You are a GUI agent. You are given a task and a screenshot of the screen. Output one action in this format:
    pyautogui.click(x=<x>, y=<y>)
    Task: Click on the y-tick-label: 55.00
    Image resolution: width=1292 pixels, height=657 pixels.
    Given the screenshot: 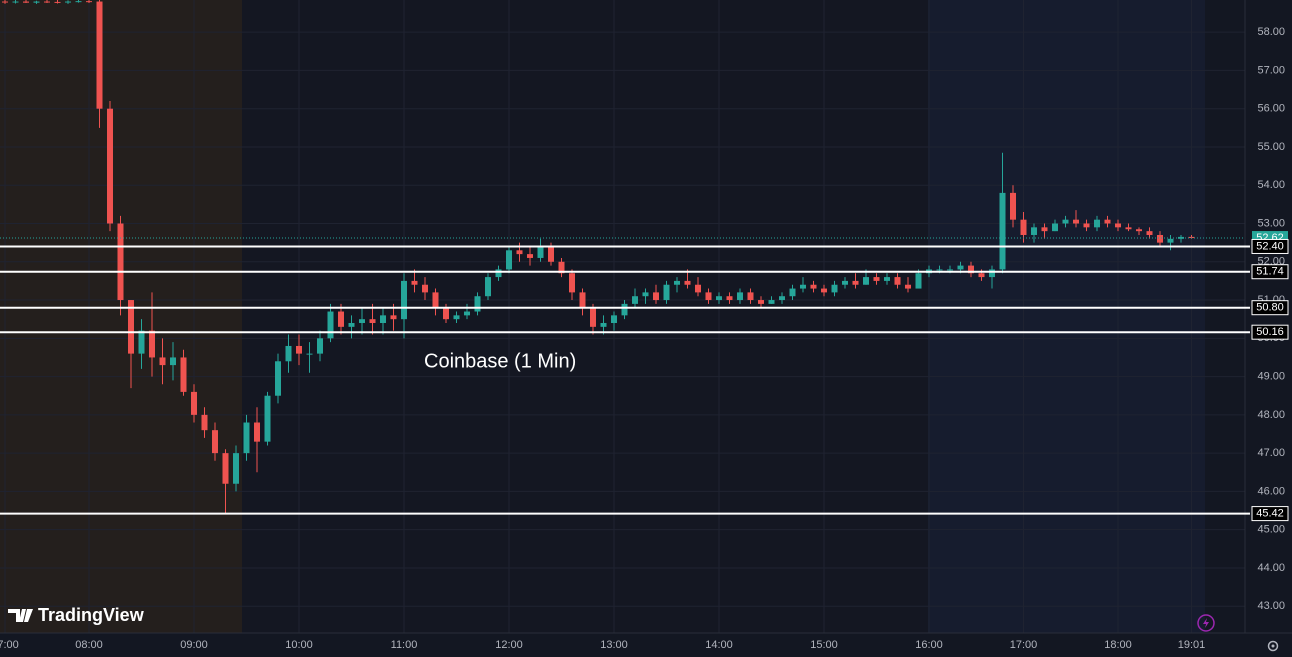 What is the action you would take?
    pyautogui.click(x=1271, y=147)
    